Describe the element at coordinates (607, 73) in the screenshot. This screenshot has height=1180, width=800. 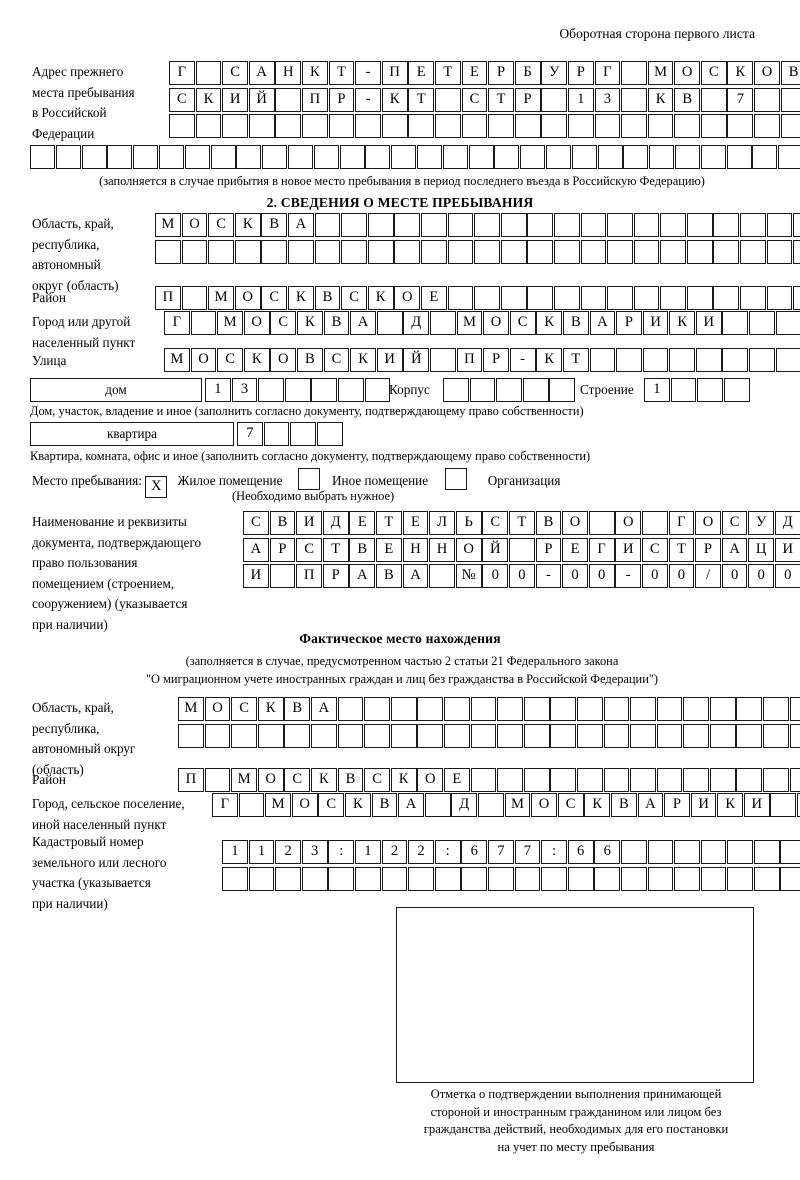
I see `previous-address-cell: Г` at that location.